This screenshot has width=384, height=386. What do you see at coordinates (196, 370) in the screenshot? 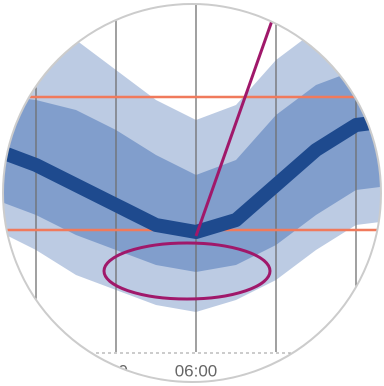
I see `x-tick-label: 06:00` at bounding box center [196, 370].